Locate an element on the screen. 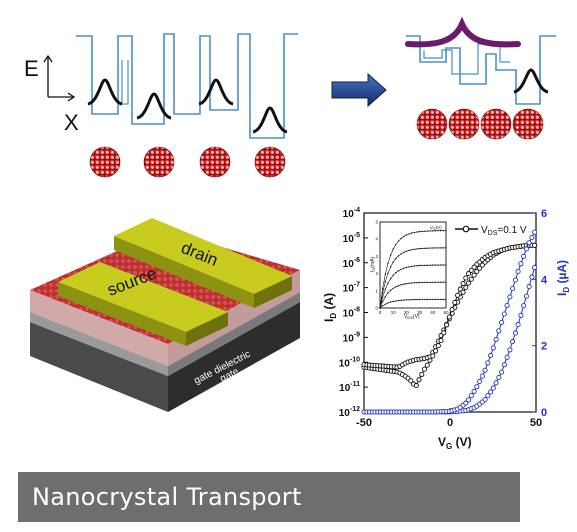  y-left-axis-title: ID (A) is located at coordinates (330, 307).